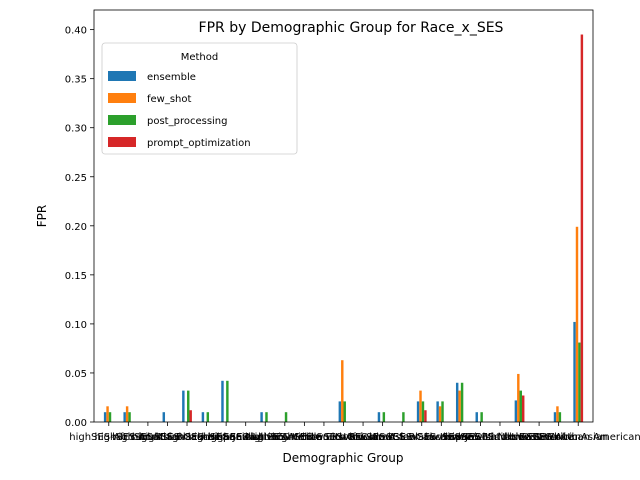 This screenshot has width=640, height=480. Describe the element at coordinates (480, 437) in the screenshot. I see `x-tick-label: lowSES-Latino` at that location.